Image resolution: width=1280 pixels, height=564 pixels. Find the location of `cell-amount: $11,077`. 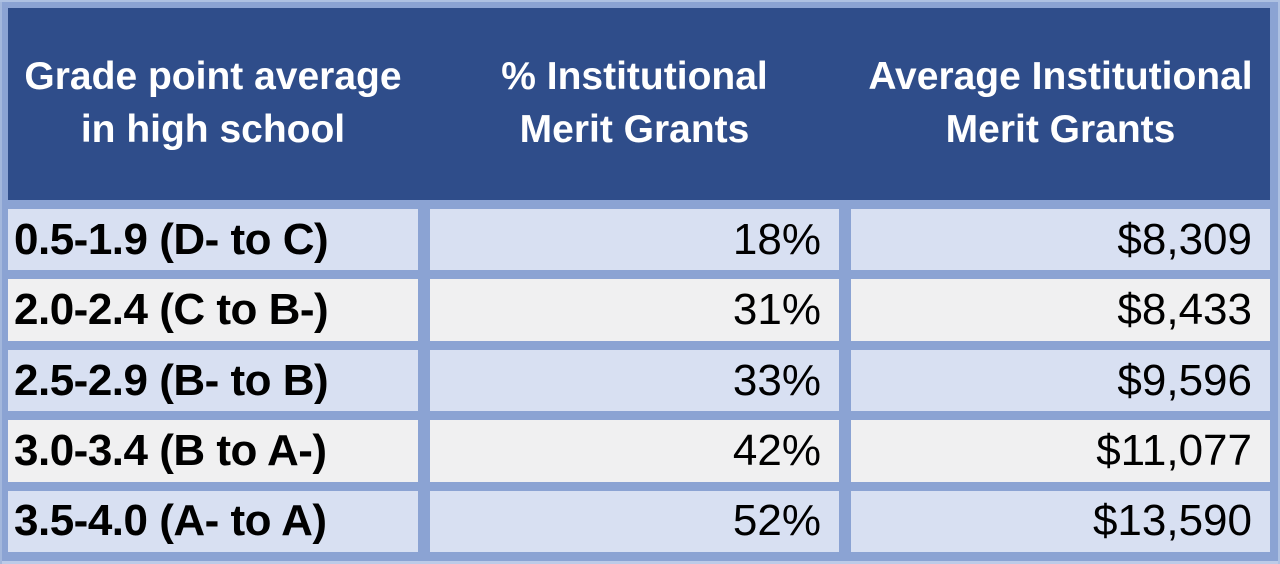

cell-amount: $11,077 is located at coordinates (1060, 451).